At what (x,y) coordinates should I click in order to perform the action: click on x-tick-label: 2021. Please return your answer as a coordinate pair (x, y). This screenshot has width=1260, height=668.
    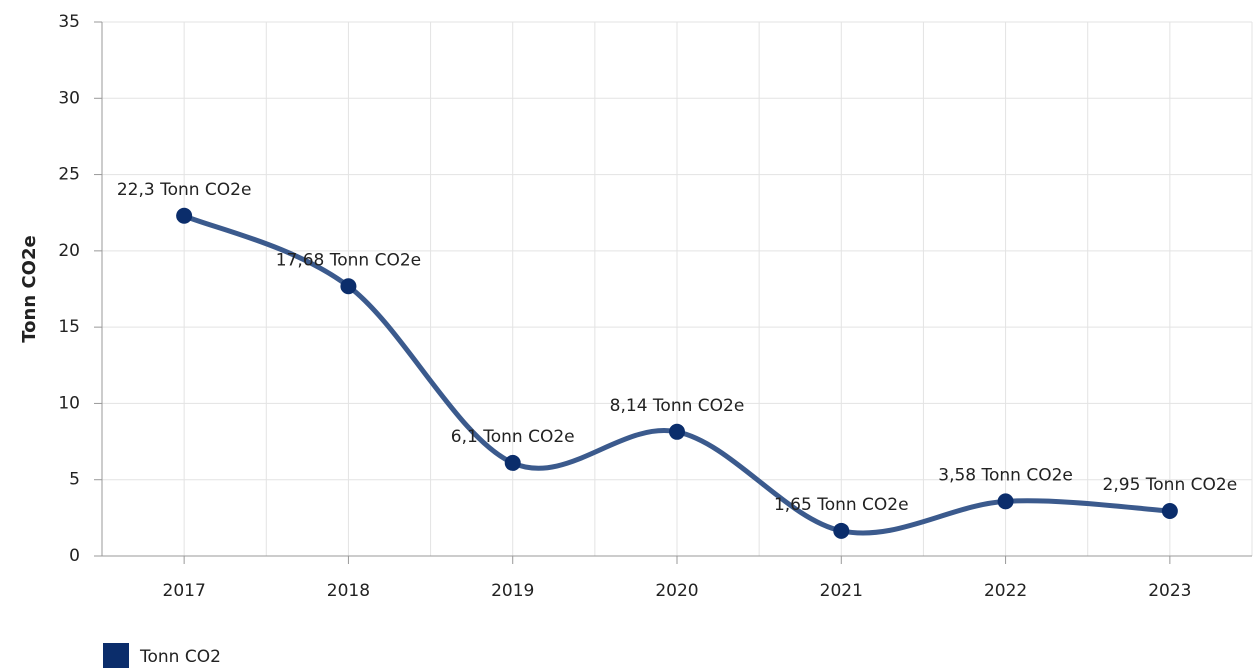
    Looking at the image, I should click on (841, 591).